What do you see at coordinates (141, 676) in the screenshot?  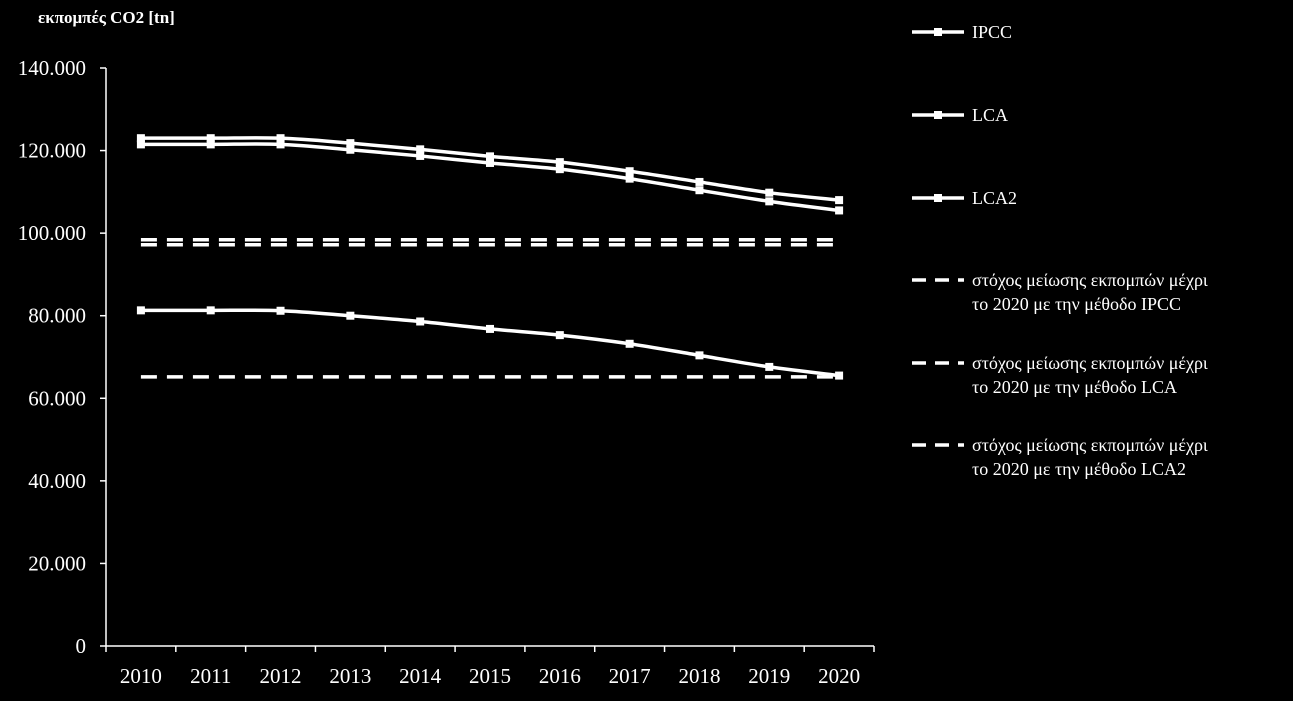 I see `x-tick-label: 2010` at bounding box center [141, 676].